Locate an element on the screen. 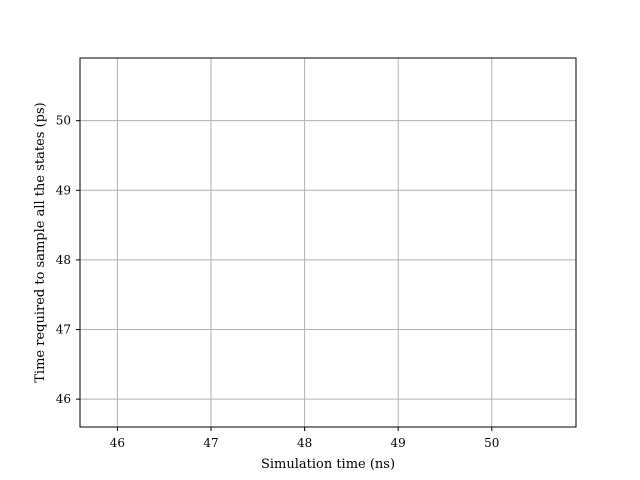  y-tick-label: 47 is located at coordinates (63, 330).